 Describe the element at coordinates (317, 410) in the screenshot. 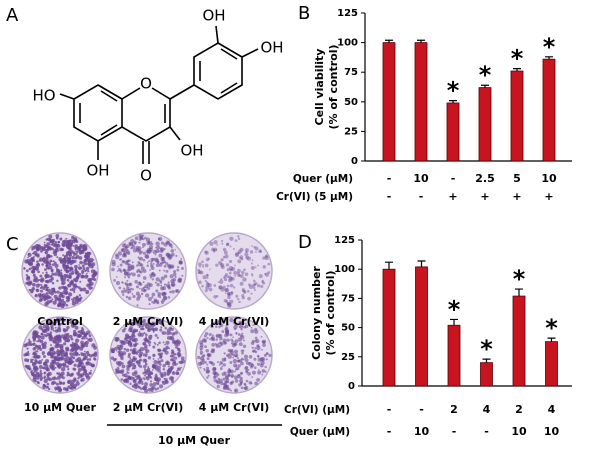

I see `row-label: Cr(VI) (μM)` at that location.